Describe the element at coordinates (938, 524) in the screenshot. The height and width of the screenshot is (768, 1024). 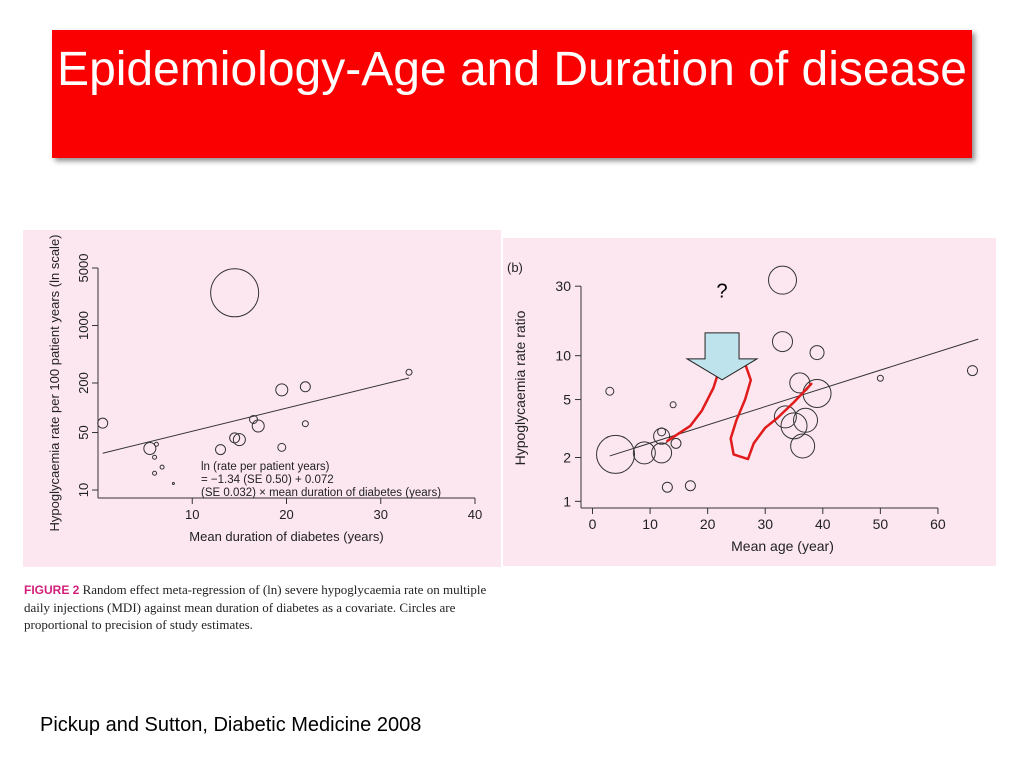
I see `age-x-tick-label: 60` at that location.